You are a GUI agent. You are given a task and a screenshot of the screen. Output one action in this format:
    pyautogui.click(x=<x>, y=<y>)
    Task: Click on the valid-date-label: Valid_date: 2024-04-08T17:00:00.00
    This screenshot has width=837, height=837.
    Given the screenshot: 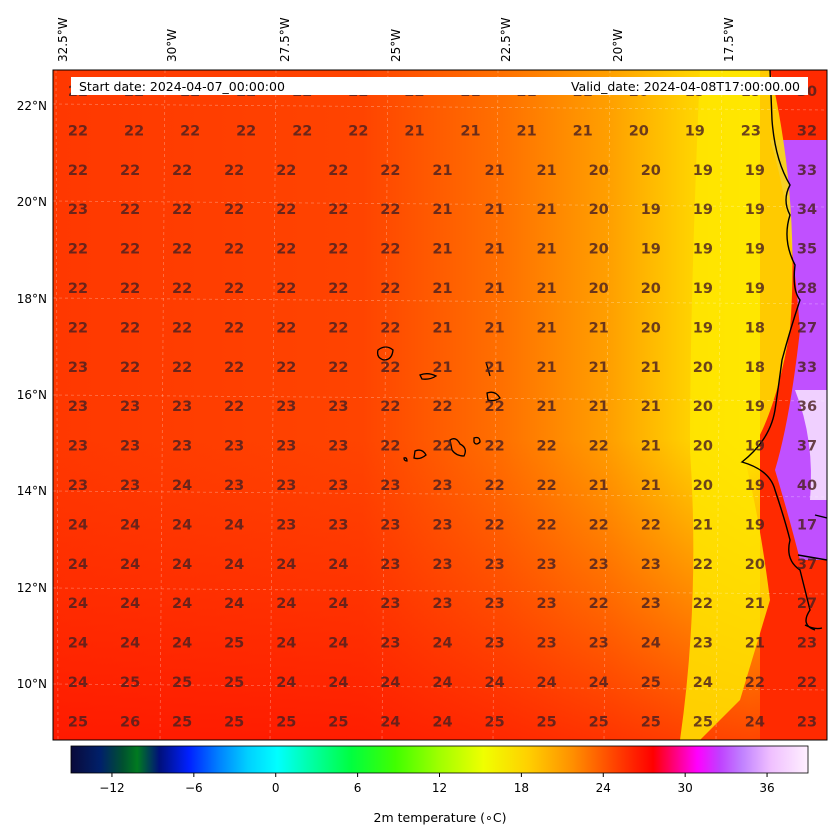 What is the action you would take?
    pyautogui.click(x=685, y=86)
    